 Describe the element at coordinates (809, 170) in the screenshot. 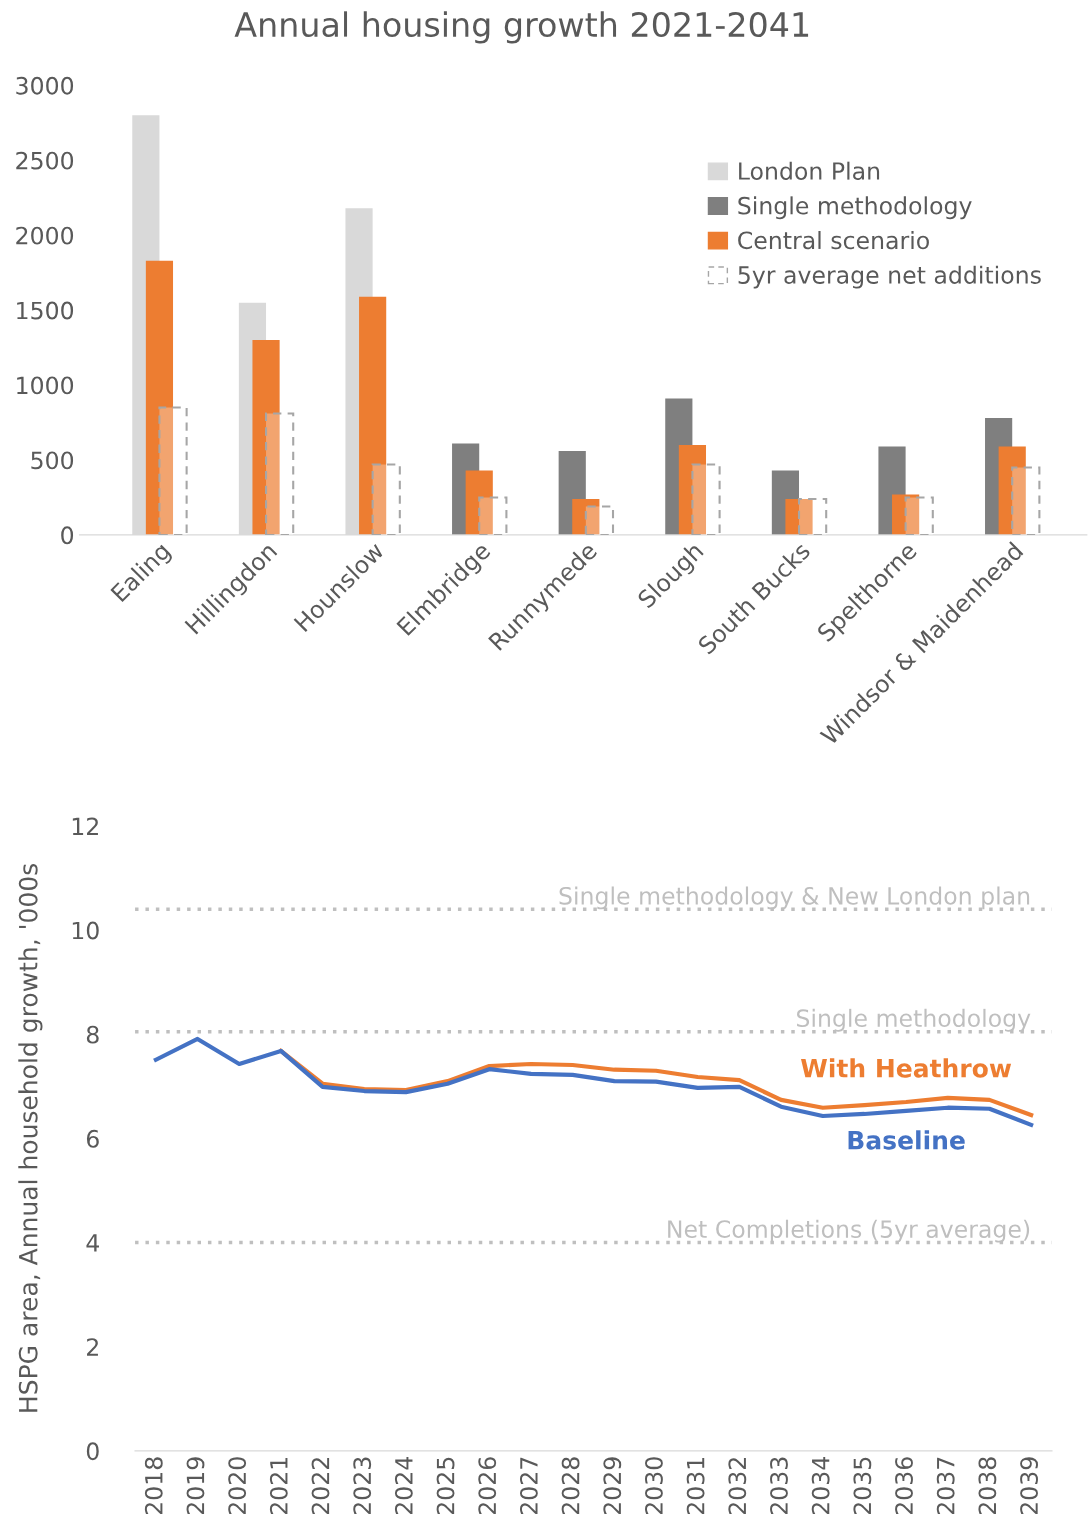

I see `legend-label: London Plan` at that location.